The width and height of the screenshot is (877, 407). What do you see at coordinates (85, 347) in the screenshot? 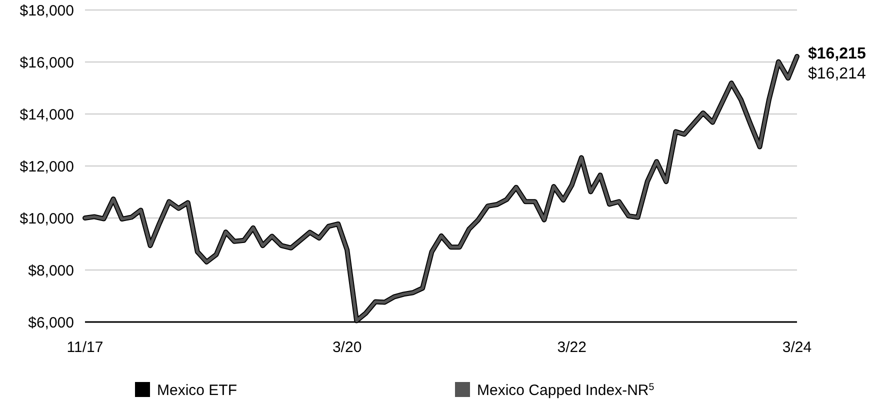
I see `x-tick-label: 11/17` at bounding box center [85, 347].